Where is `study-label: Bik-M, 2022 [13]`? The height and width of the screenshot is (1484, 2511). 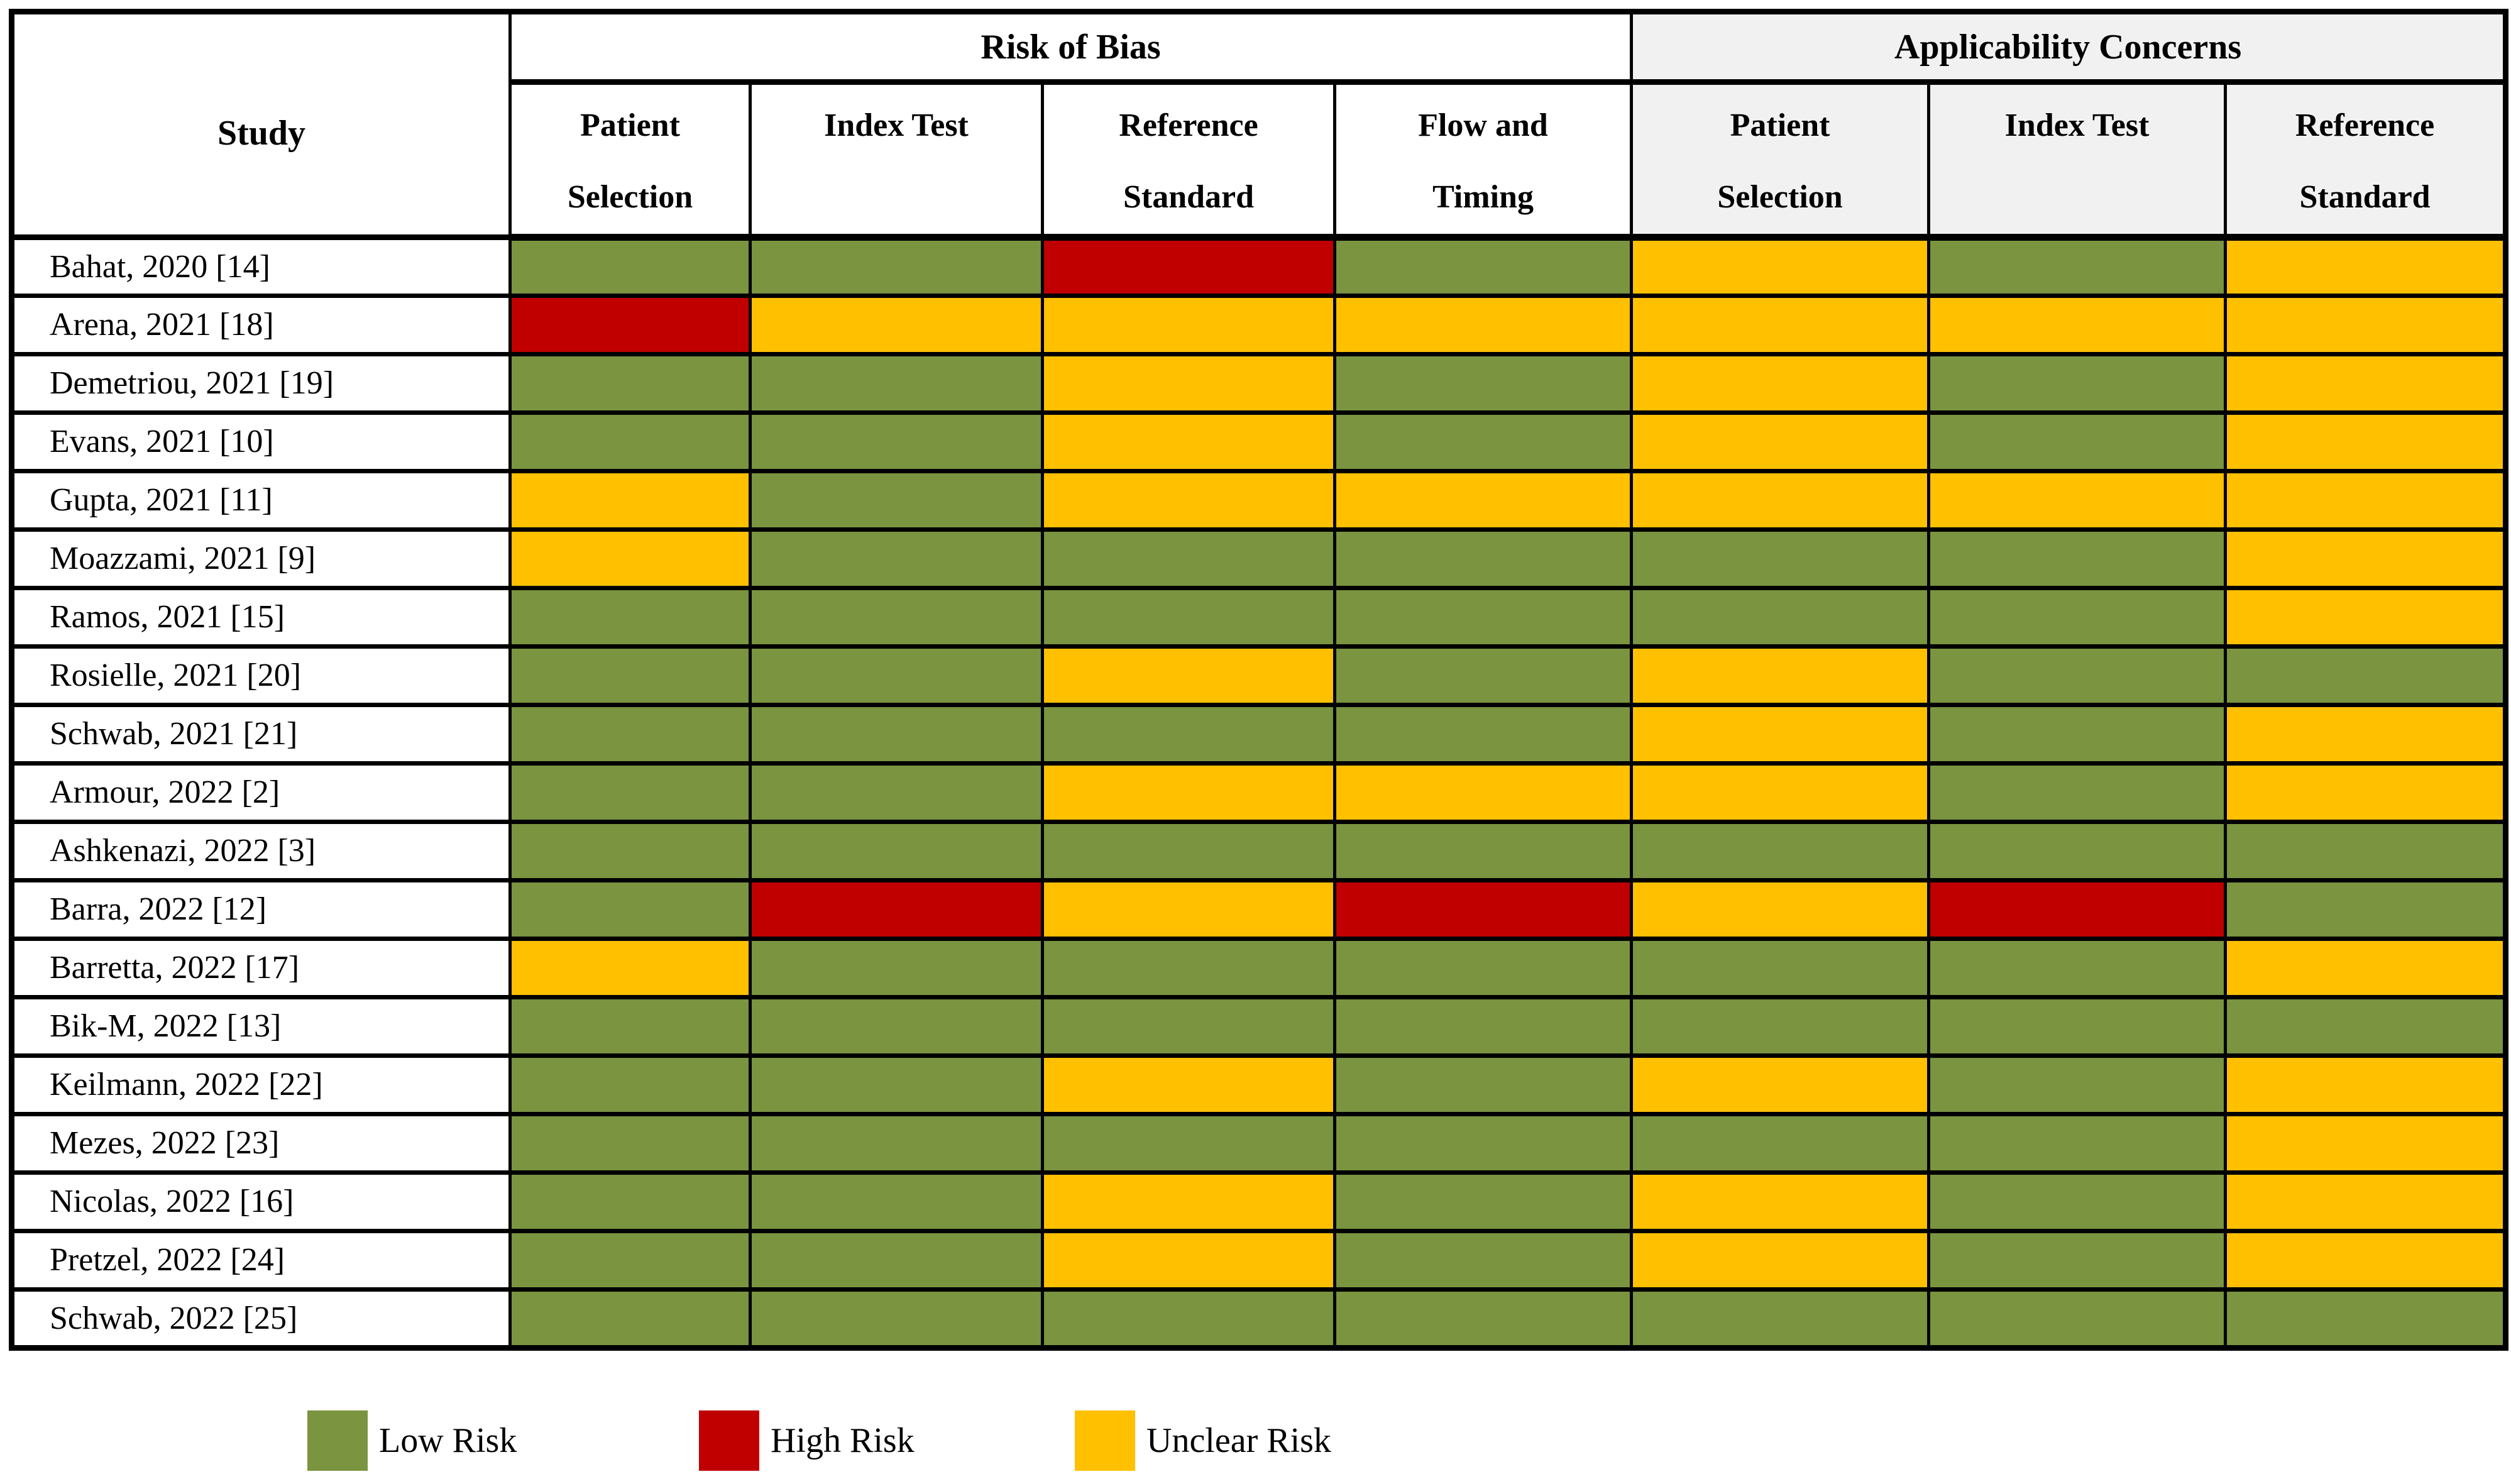
study-label: Bik-M, 2022 [13] is located at coordinates (261, 1026).